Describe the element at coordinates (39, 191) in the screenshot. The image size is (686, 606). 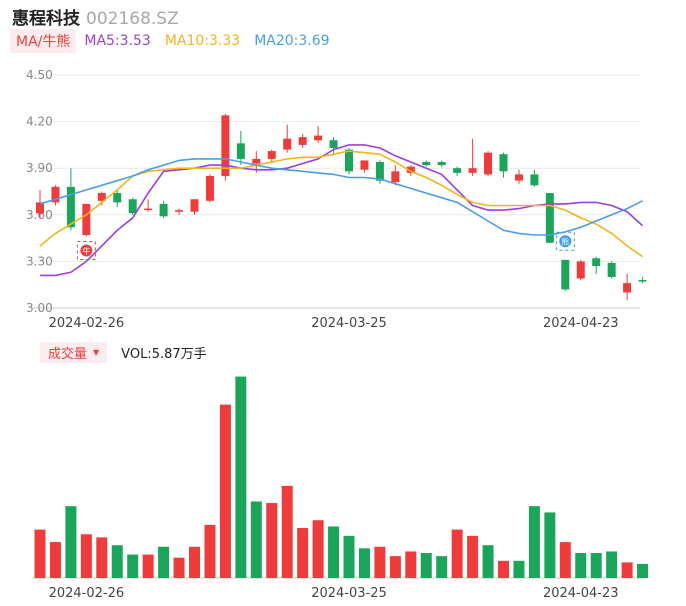
I see `price-axis-labels: 4.50 4.20 3.90 3.60 3.30 3.00` at that location.